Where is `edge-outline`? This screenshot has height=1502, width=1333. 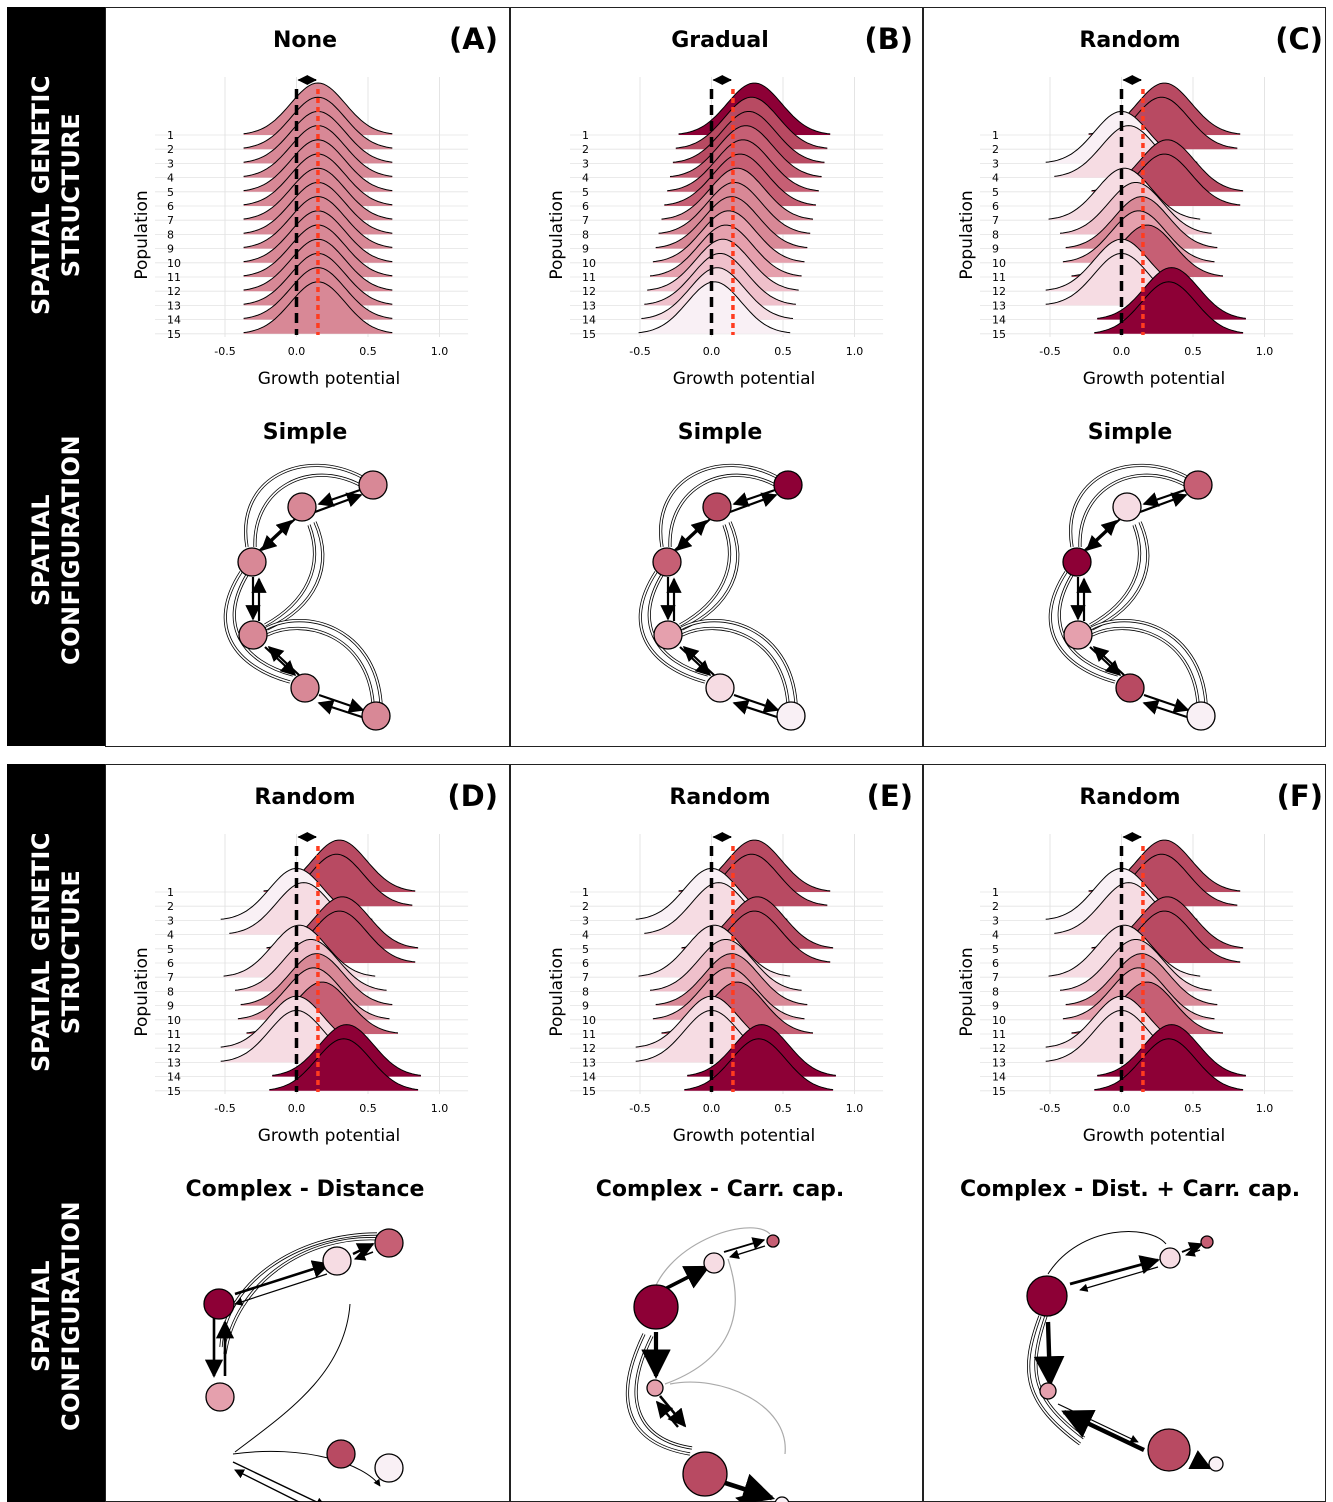
edge-outline is located at coordinates (320, 665).